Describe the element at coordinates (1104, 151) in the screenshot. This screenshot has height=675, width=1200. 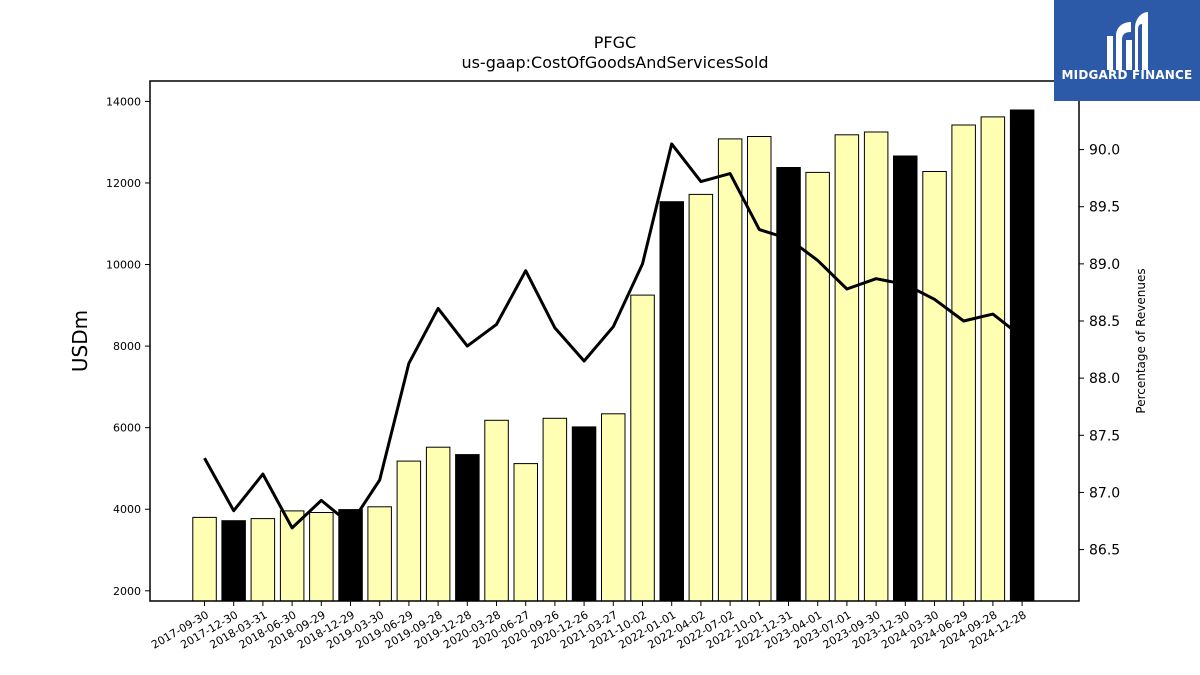
I see `y2-tick-label: 90.0` at that location.